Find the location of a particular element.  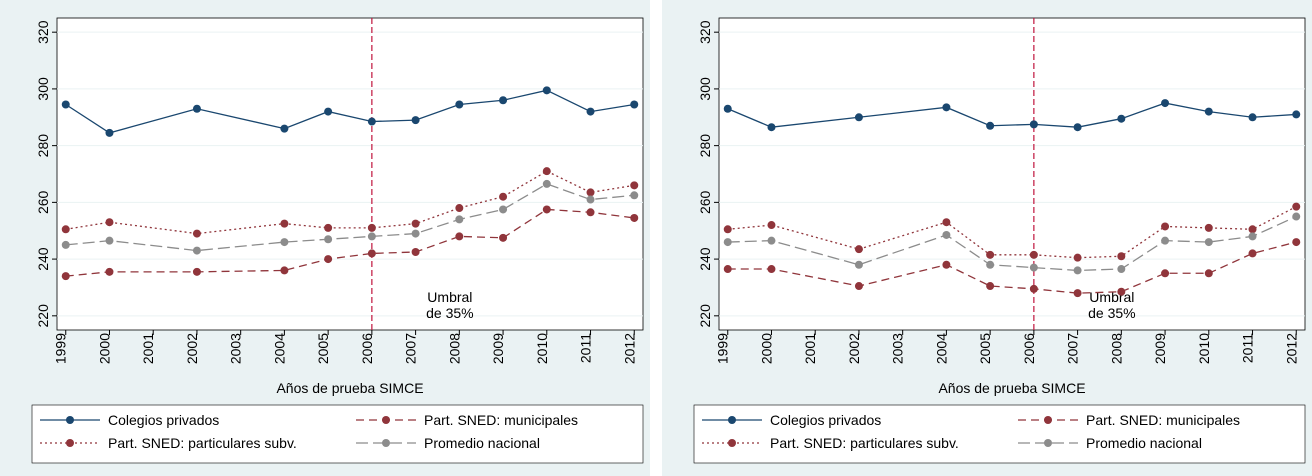

x-tick-label: 2002 is located at coordinates (854, 348).